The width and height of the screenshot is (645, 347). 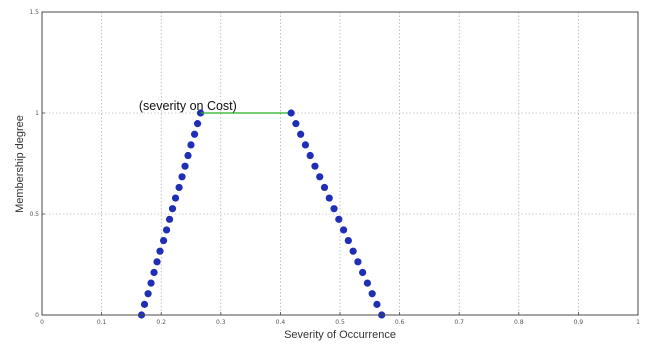 What do you see at coordinates (400, 322) in the screenshot?
I see `x-tick-label: 0.6` at bounding box center [400, 322].